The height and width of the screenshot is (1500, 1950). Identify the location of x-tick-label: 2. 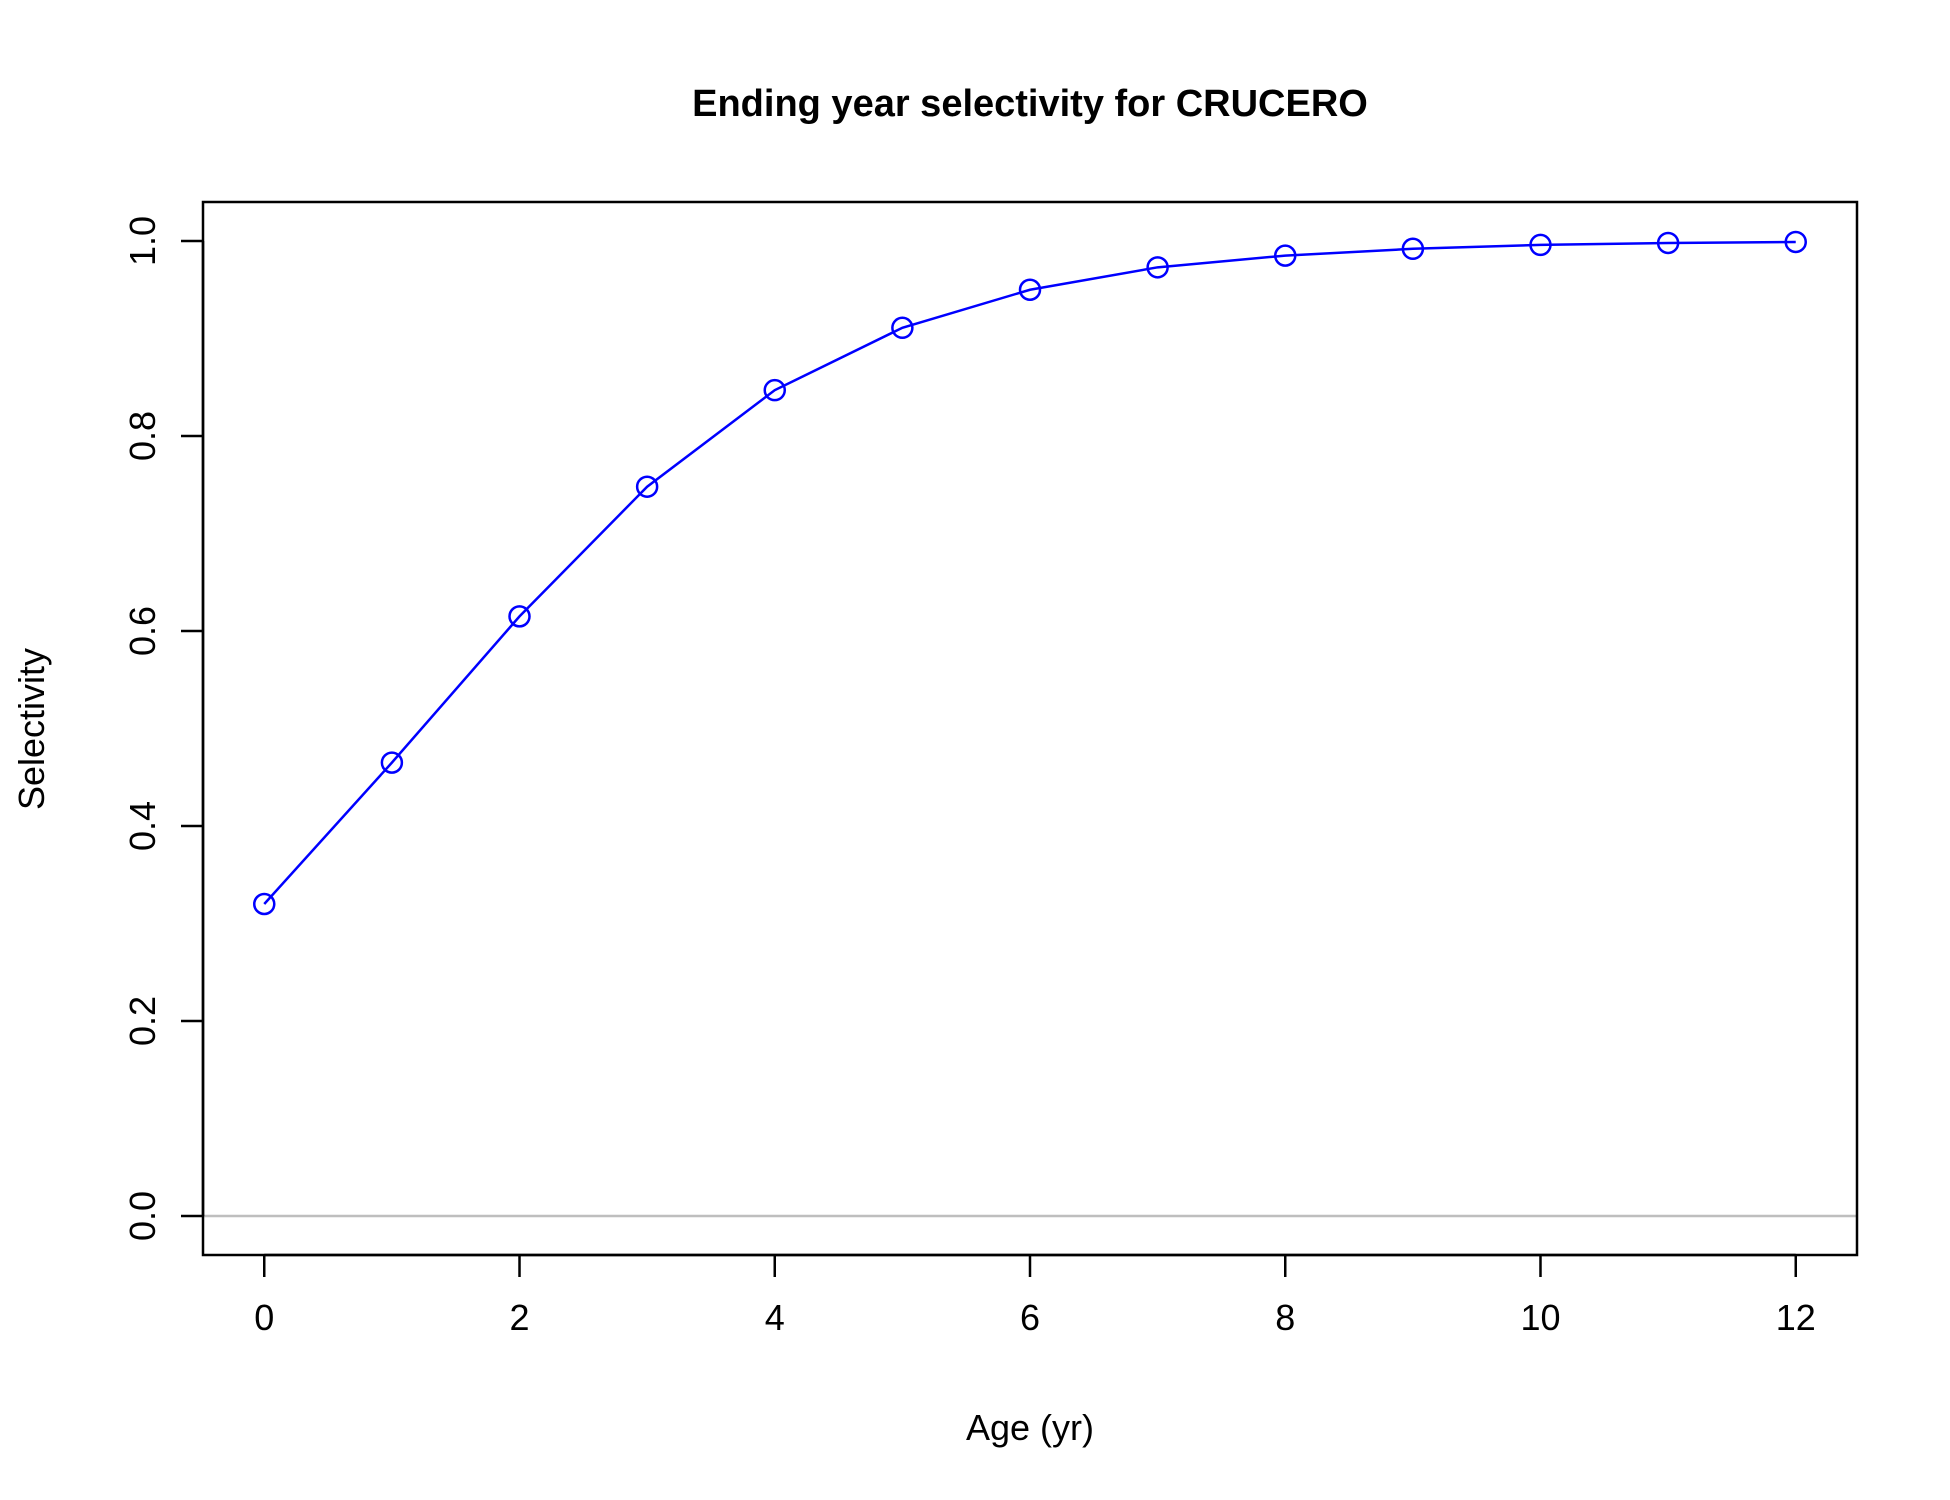
(519, 1317).